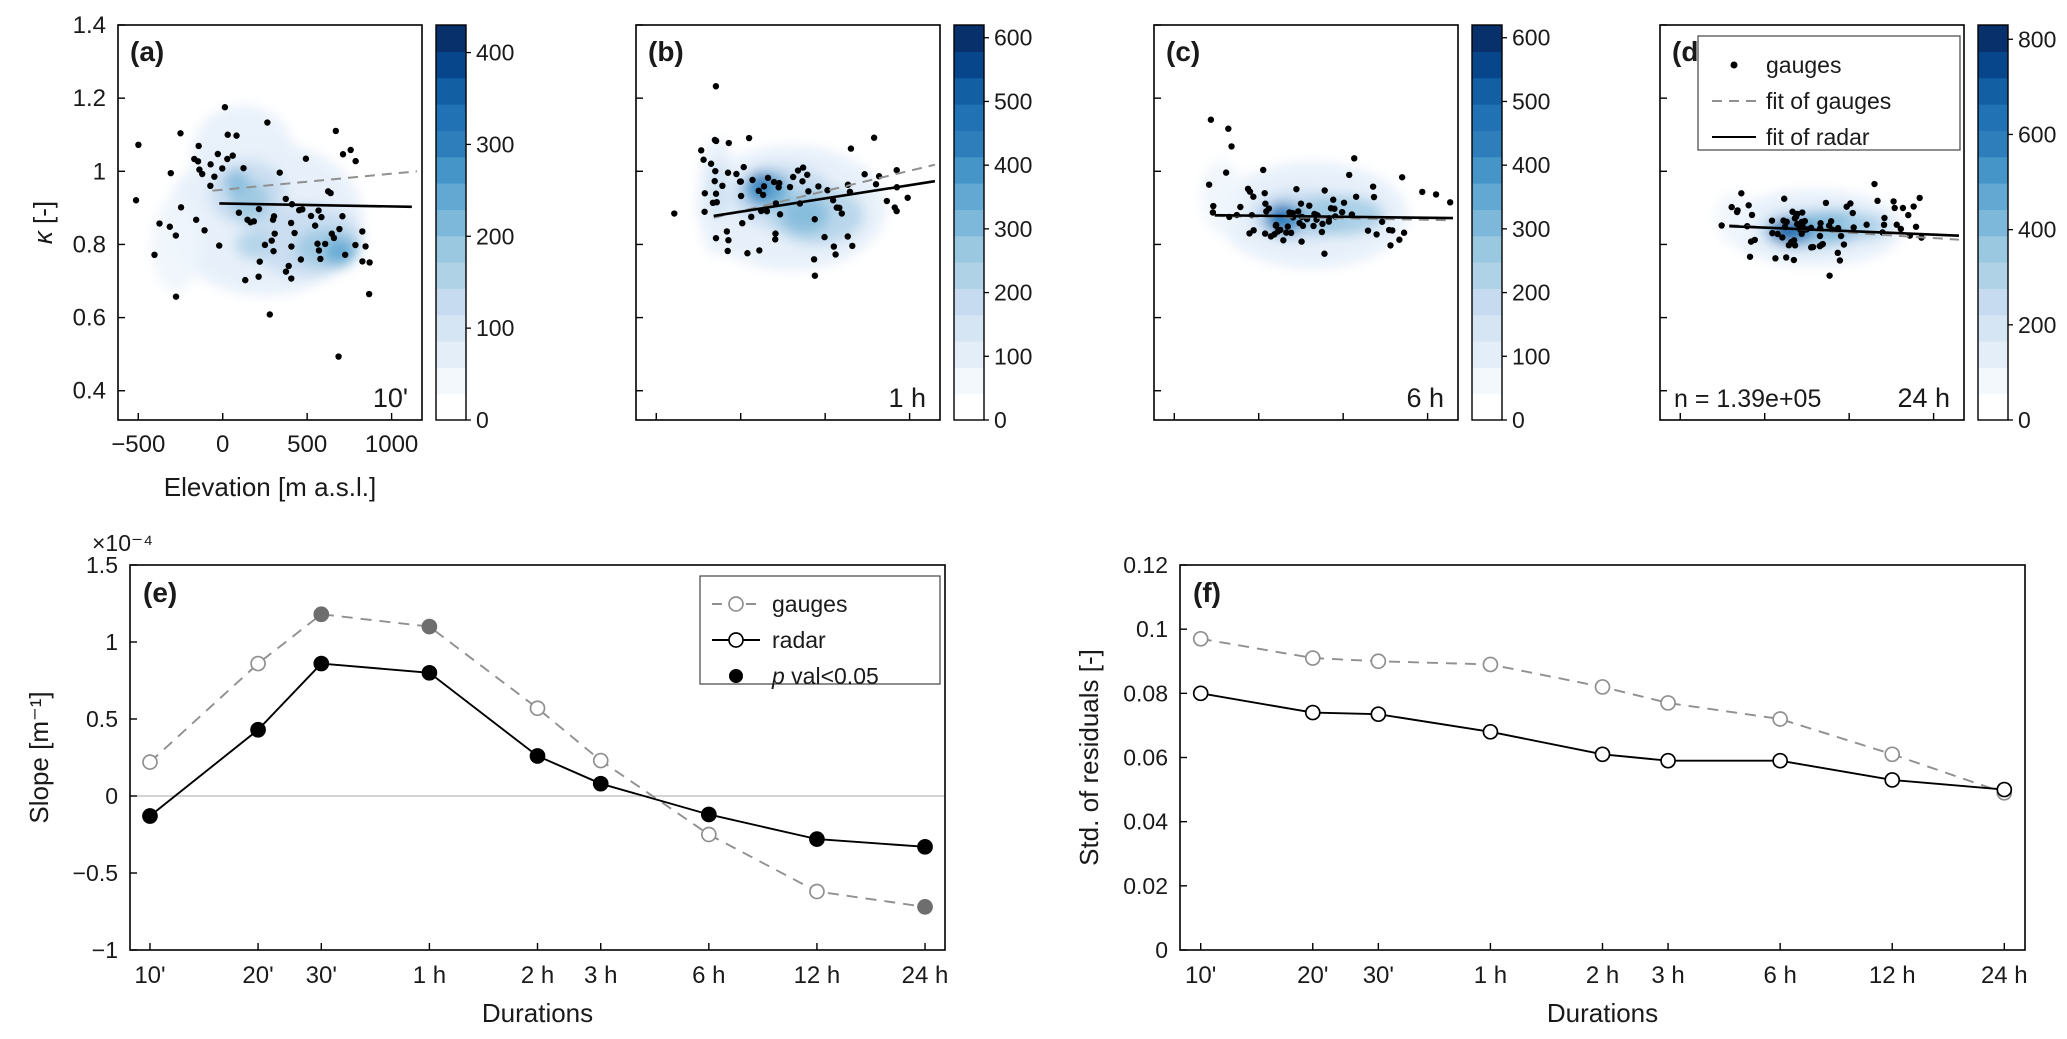 This screenshot has height=1039, width=2067. I want to click on duration-tick-label: 24 h, so click(925, 975).